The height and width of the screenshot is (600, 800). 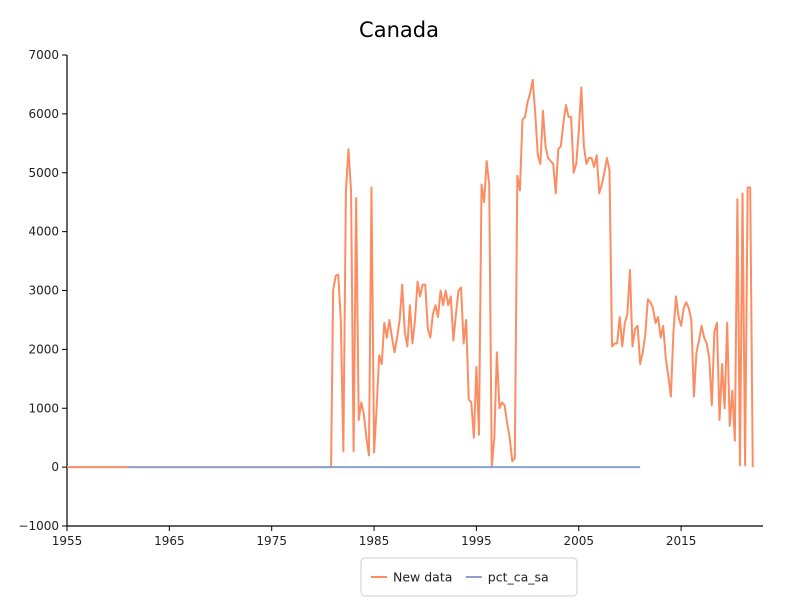 I want to click on y-tick-label: −1000, so click(x=38, y=526).